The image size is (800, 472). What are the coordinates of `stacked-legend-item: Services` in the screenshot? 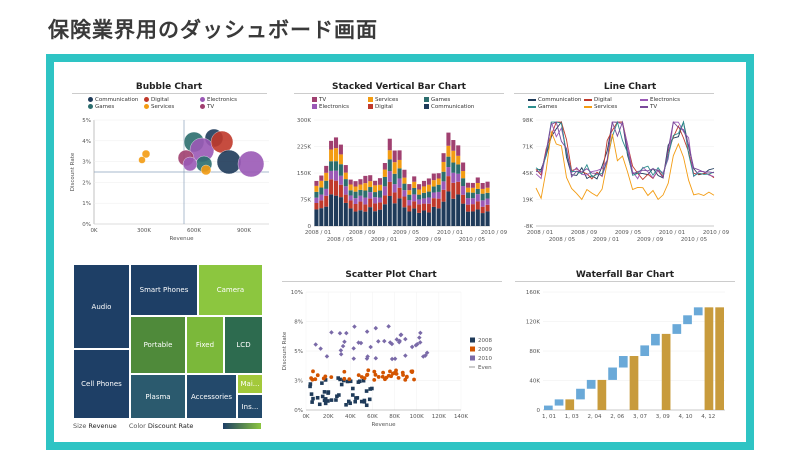 It's located at (383, 100).